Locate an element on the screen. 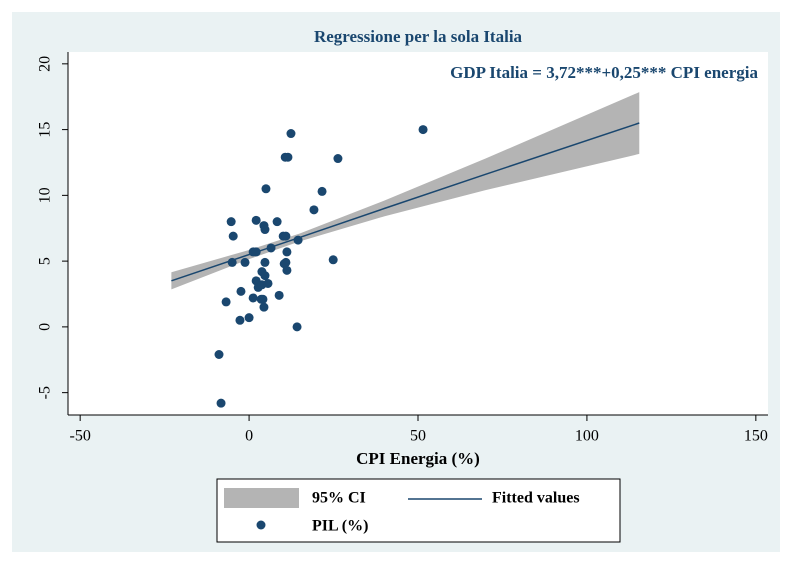  x-axis-title: CPI Energia (%) is located at coordinates (418, 458).